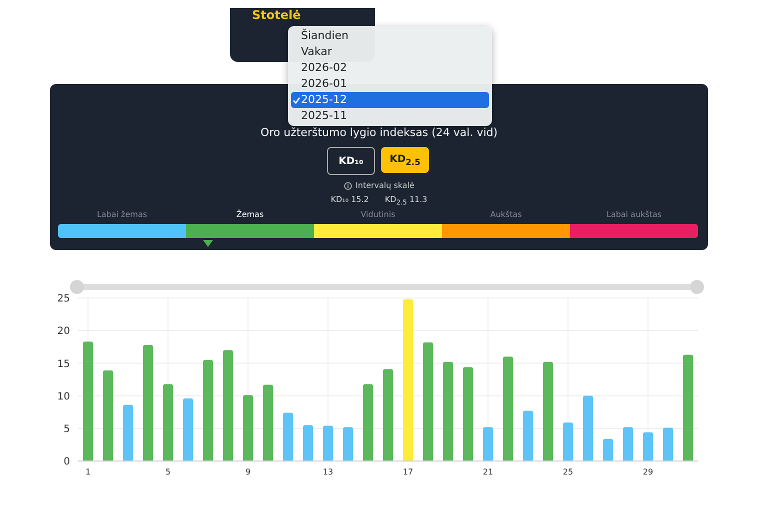 This screenshot has height=521, width=768. I want to click on x-tick-label: 17, so click(408, 472).